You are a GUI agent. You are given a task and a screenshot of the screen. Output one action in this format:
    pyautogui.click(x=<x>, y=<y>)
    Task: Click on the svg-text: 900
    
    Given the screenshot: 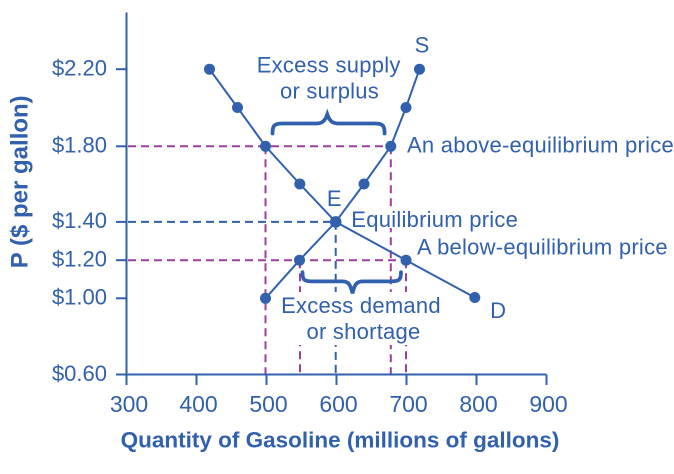 What is the action you would take?
    pyautogui.click(x=548, y=404)
    